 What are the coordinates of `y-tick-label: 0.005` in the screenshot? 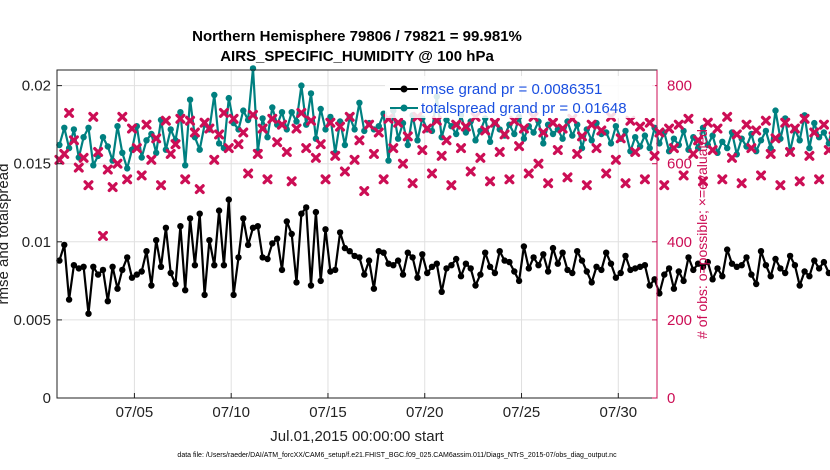 It's located at (32, 320).